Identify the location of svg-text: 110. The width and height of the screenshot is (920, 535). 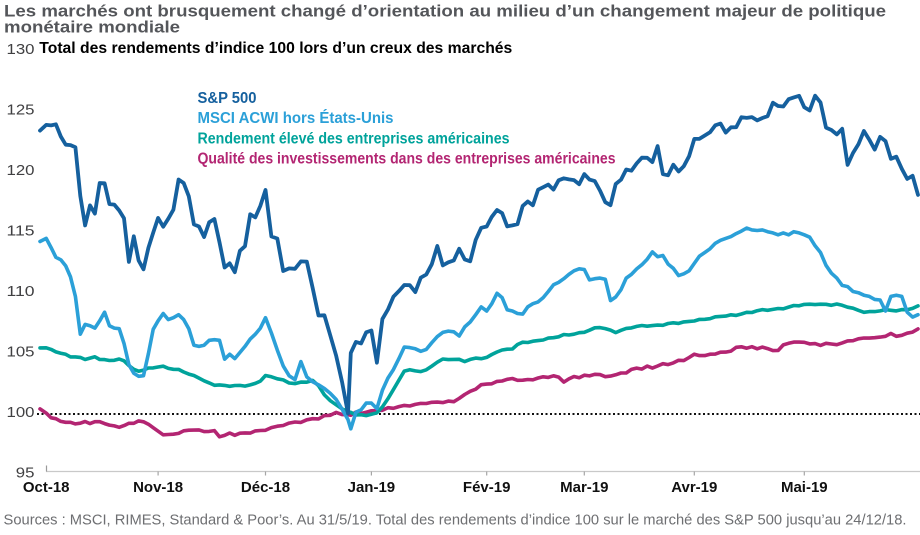
(21, 292).